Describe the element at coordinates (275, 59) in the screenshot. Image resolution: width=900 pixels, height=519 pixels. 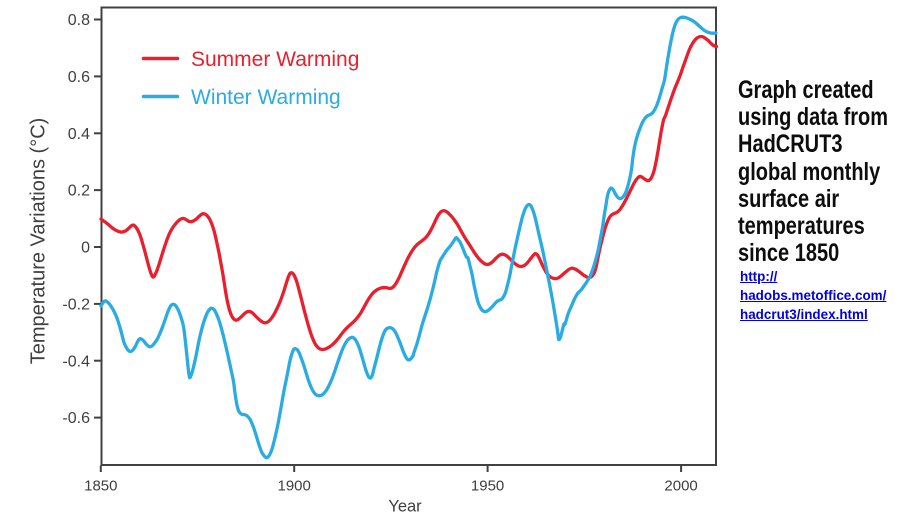
I see `svg-text: Summer Warming` at that location.